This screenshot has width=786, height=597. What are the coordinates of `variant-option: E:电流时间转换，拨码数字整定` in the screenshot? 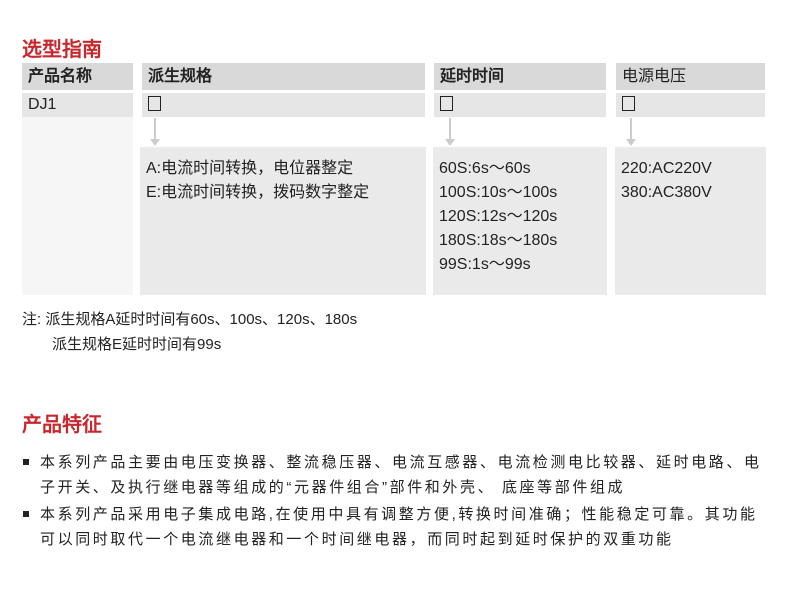 It's located at (258, 192).